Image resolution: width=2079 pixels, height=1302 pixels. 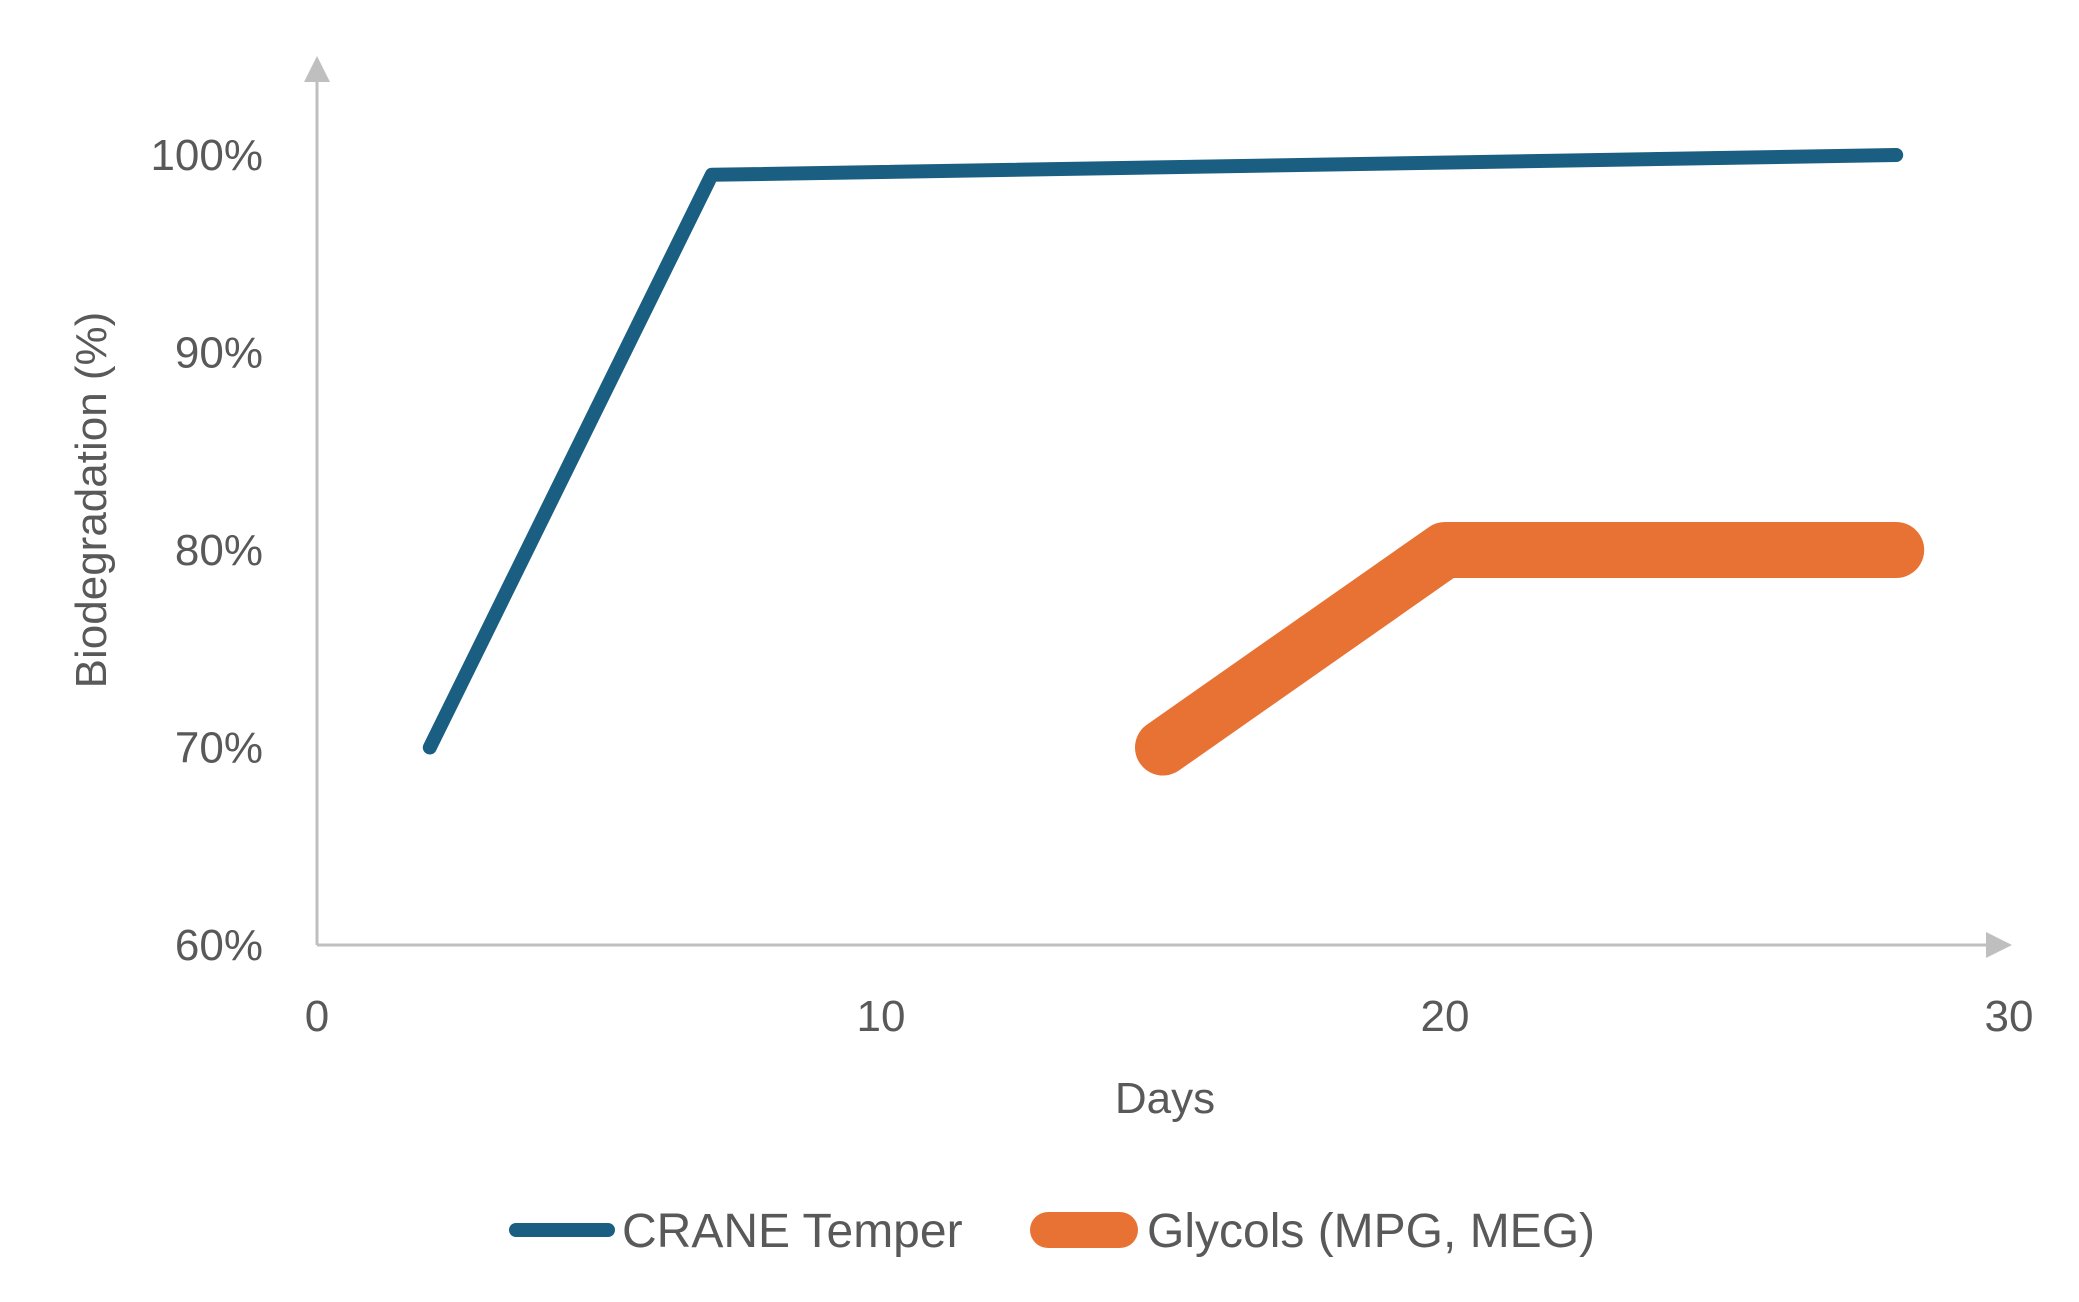 I want to click on y-axis-title: Biodegradation (%), so click(x=91, y=500).